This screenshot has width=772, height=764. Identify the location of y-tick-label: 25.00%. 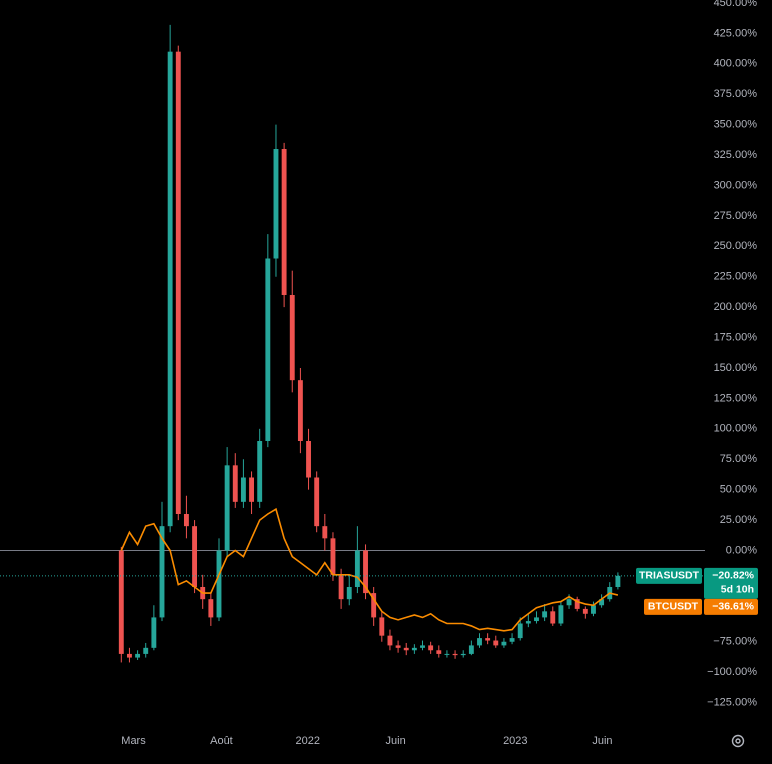
(739, 520).